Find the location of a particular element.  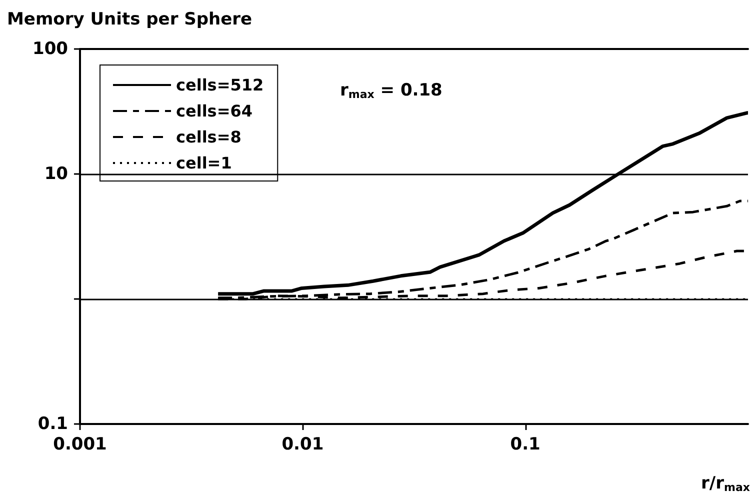

y-tick-label: 0.1 is located at coordinates (53, 424).